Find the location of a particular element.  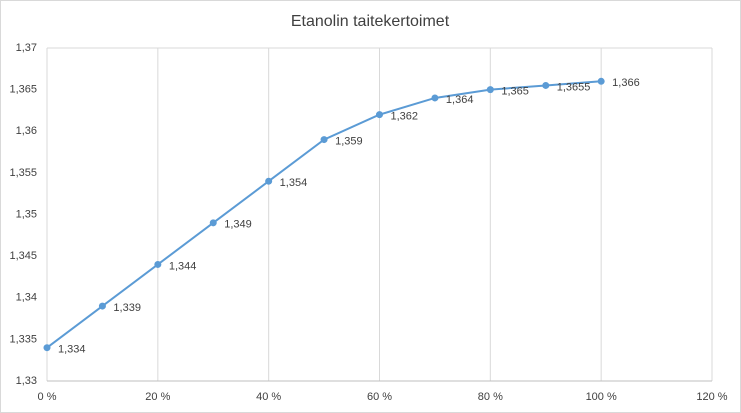

x-tick-label: 40 % is located at coordinates (268, 397).